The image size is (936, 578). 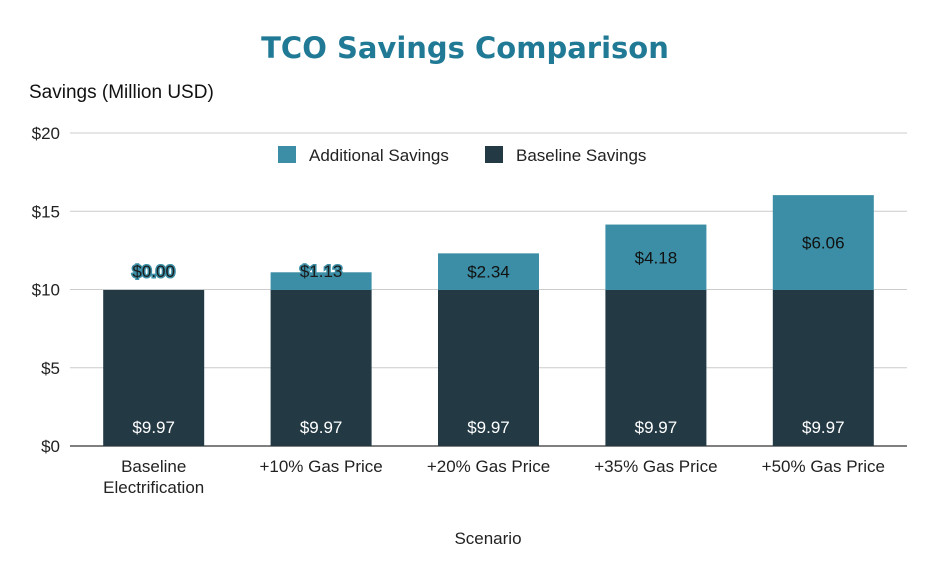 What do you see at coordinates (487, 538) in the screenshot?
I see `x-axis-label: Scenario` at bounding box center [487, 538].